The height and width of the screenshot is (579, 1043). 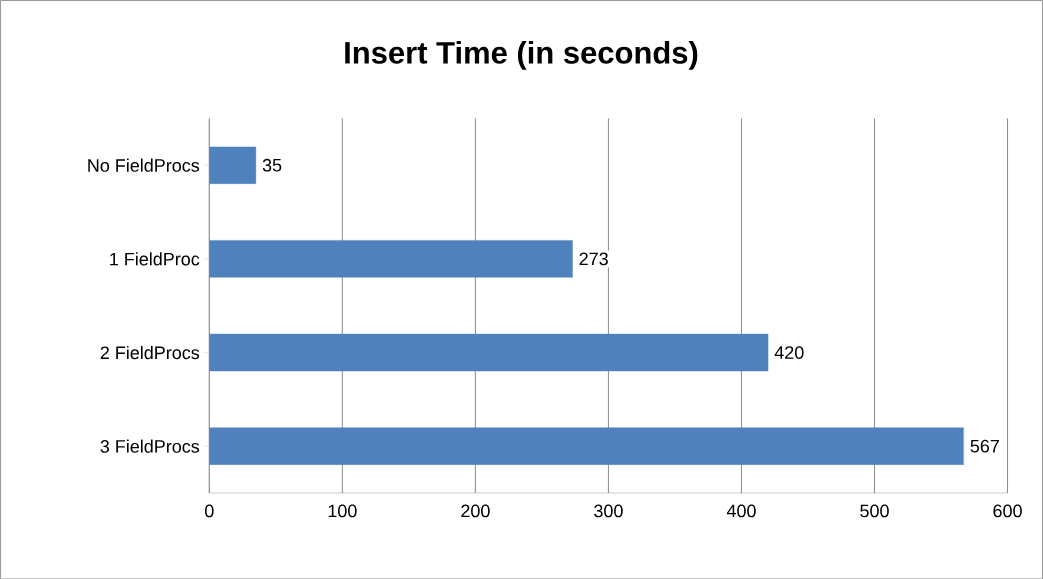 I want to click on data-label: 35, so click(x=272, y=165).